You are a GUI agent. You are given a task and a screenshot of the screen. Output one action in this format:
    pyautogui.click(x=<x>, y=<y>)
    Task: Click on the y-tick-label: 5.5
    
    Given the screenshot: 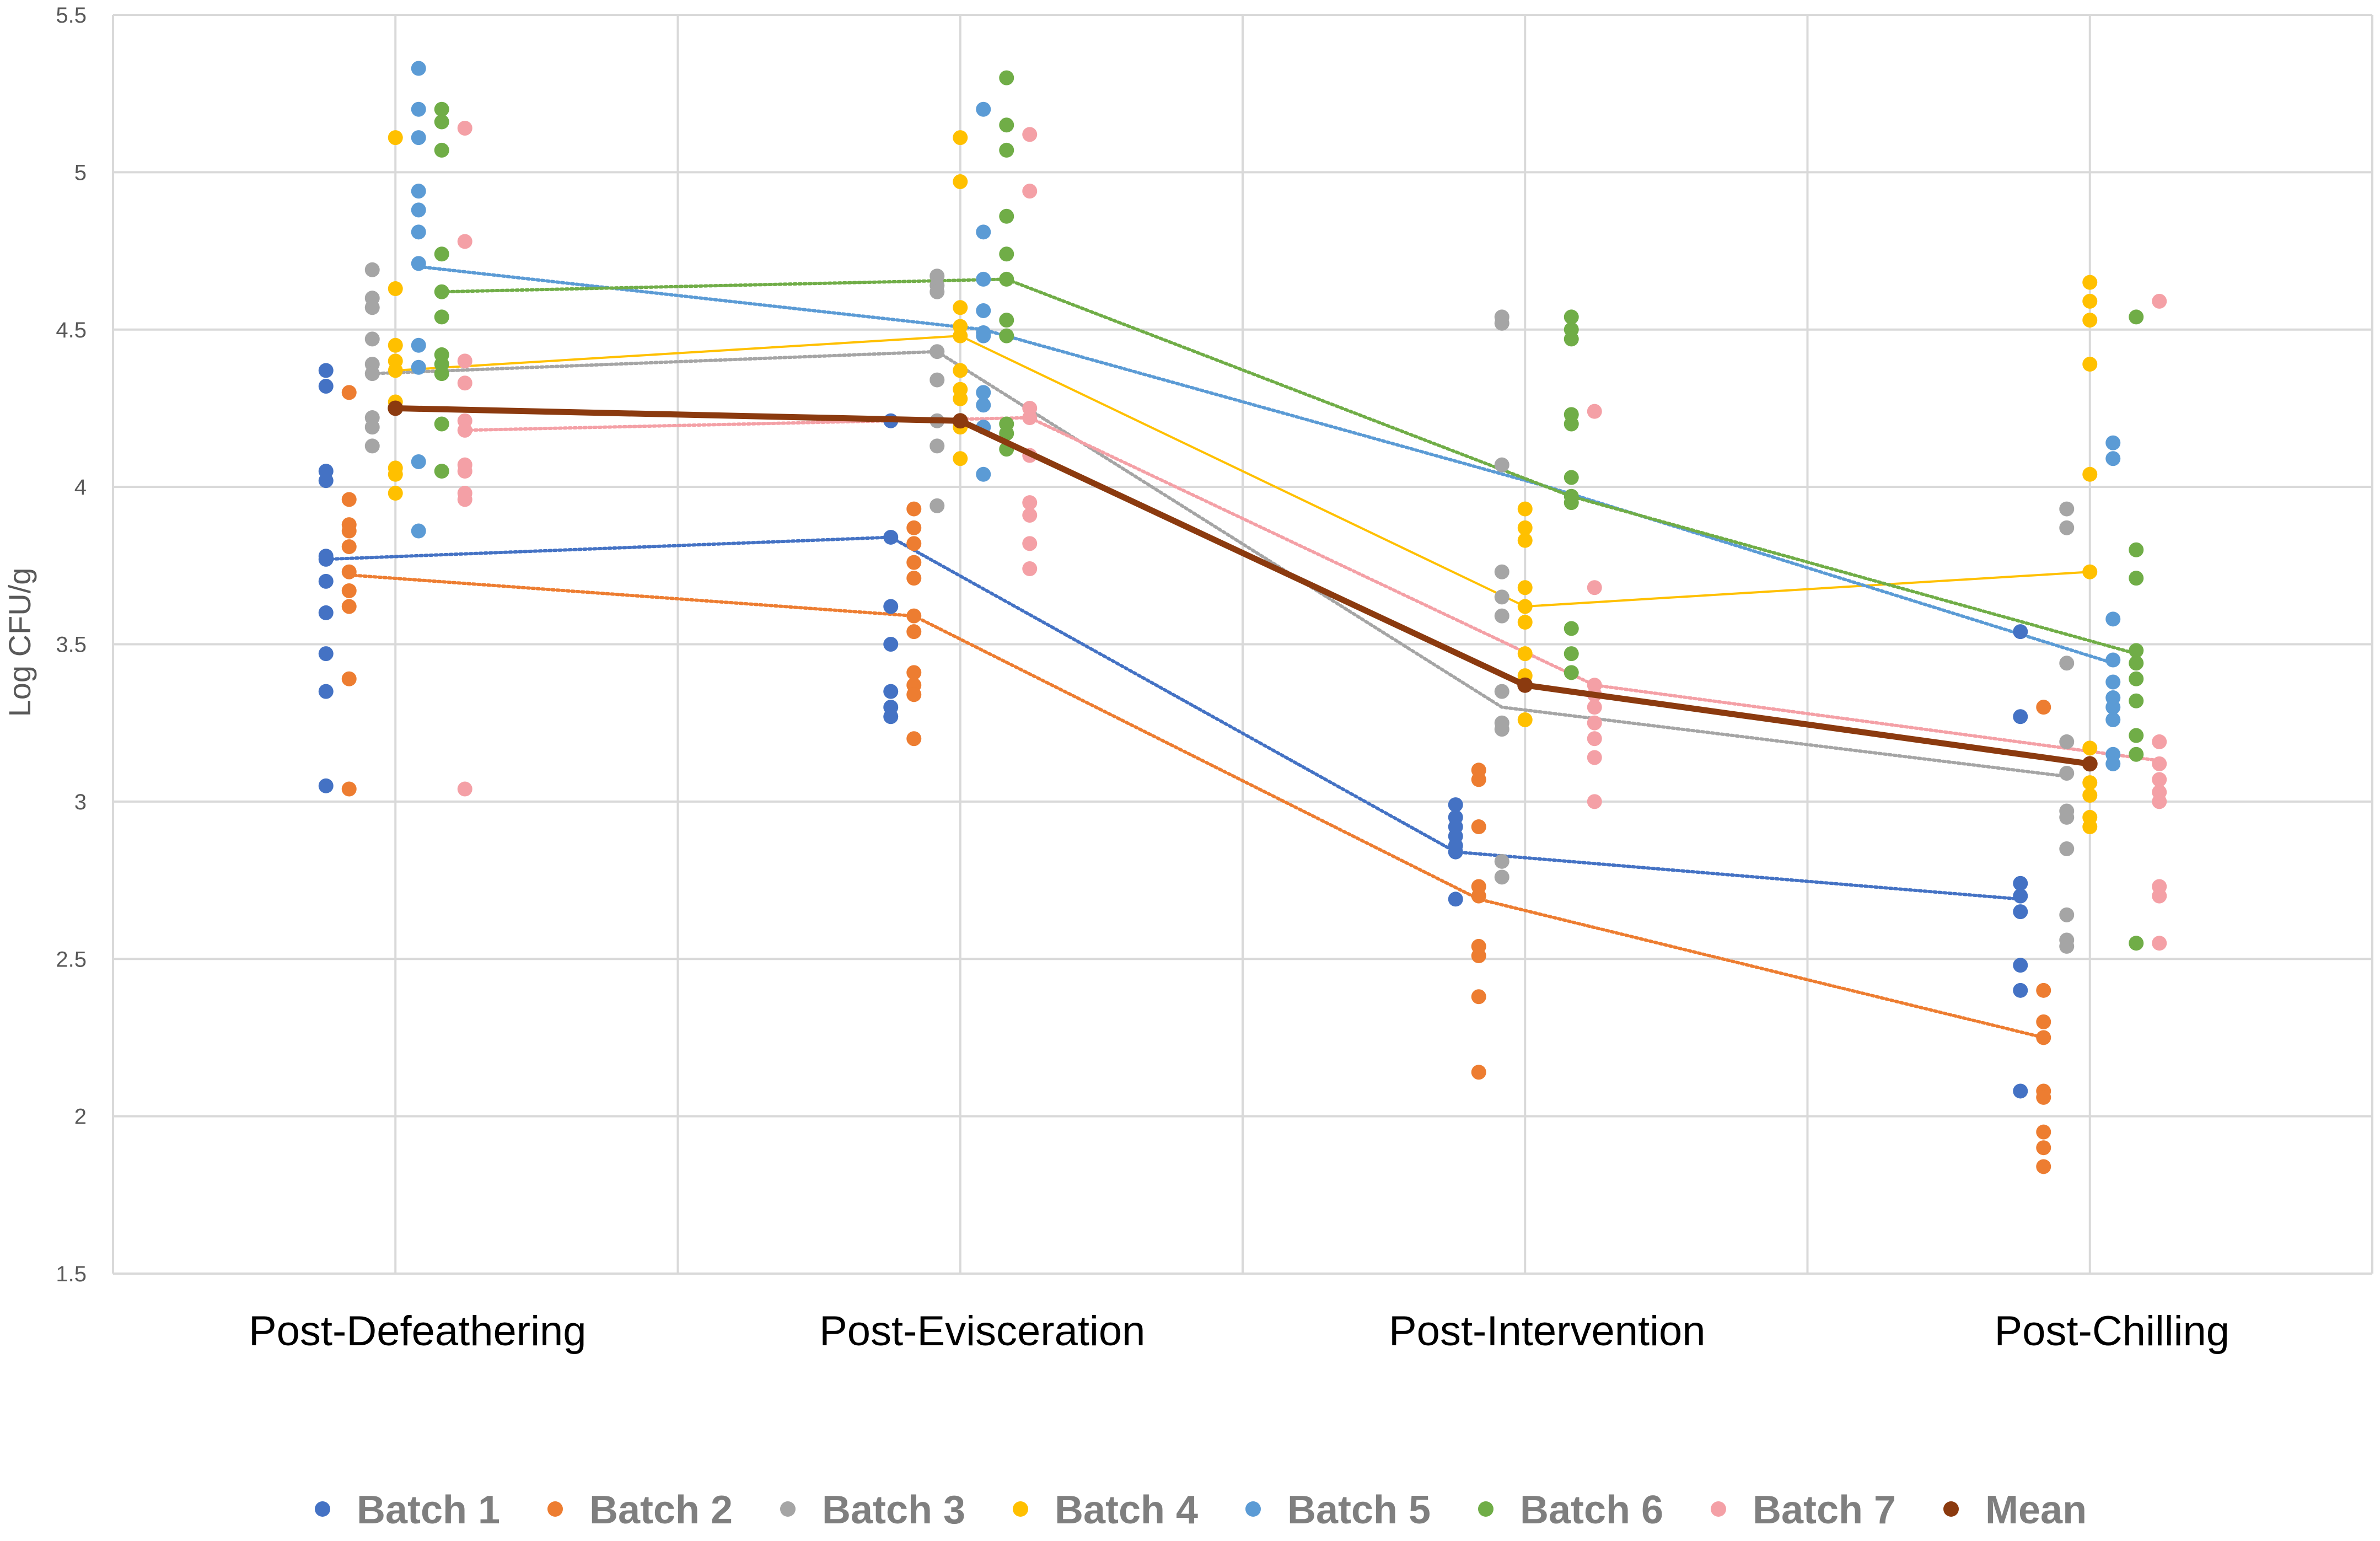 What is the action you would take?
    pyautogui.click(x=72, y=15)
    